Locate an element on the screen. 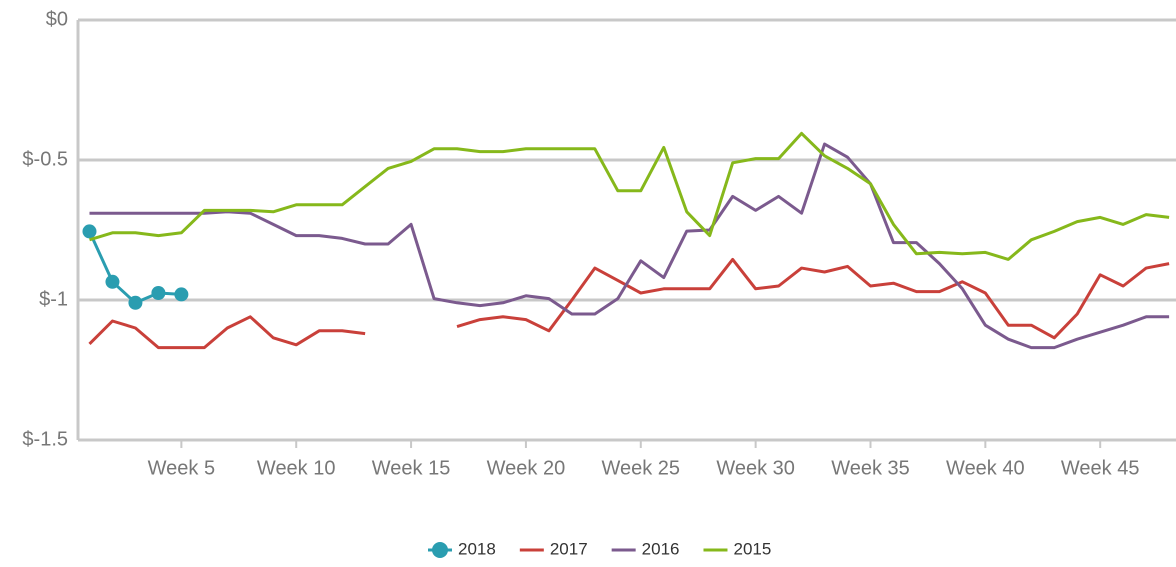 This screenshot has width=1176, height=567. y-tick-label: $-1.5 is located at coordinates (45, 439).